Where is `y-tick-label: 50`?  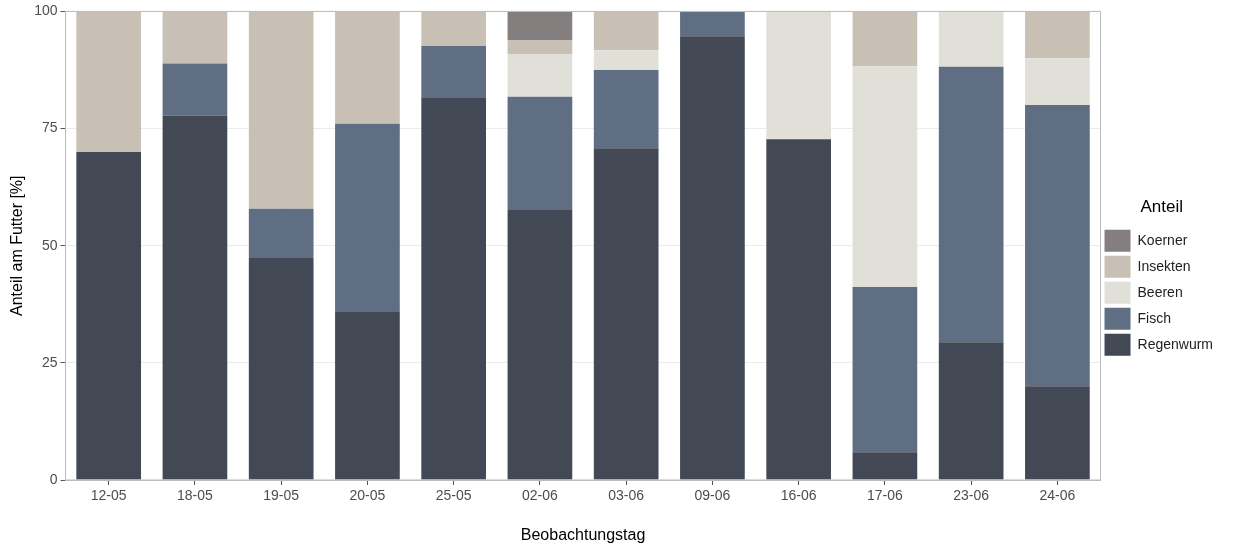 y-tick-label: 50 is located at coordinates (49, 244).